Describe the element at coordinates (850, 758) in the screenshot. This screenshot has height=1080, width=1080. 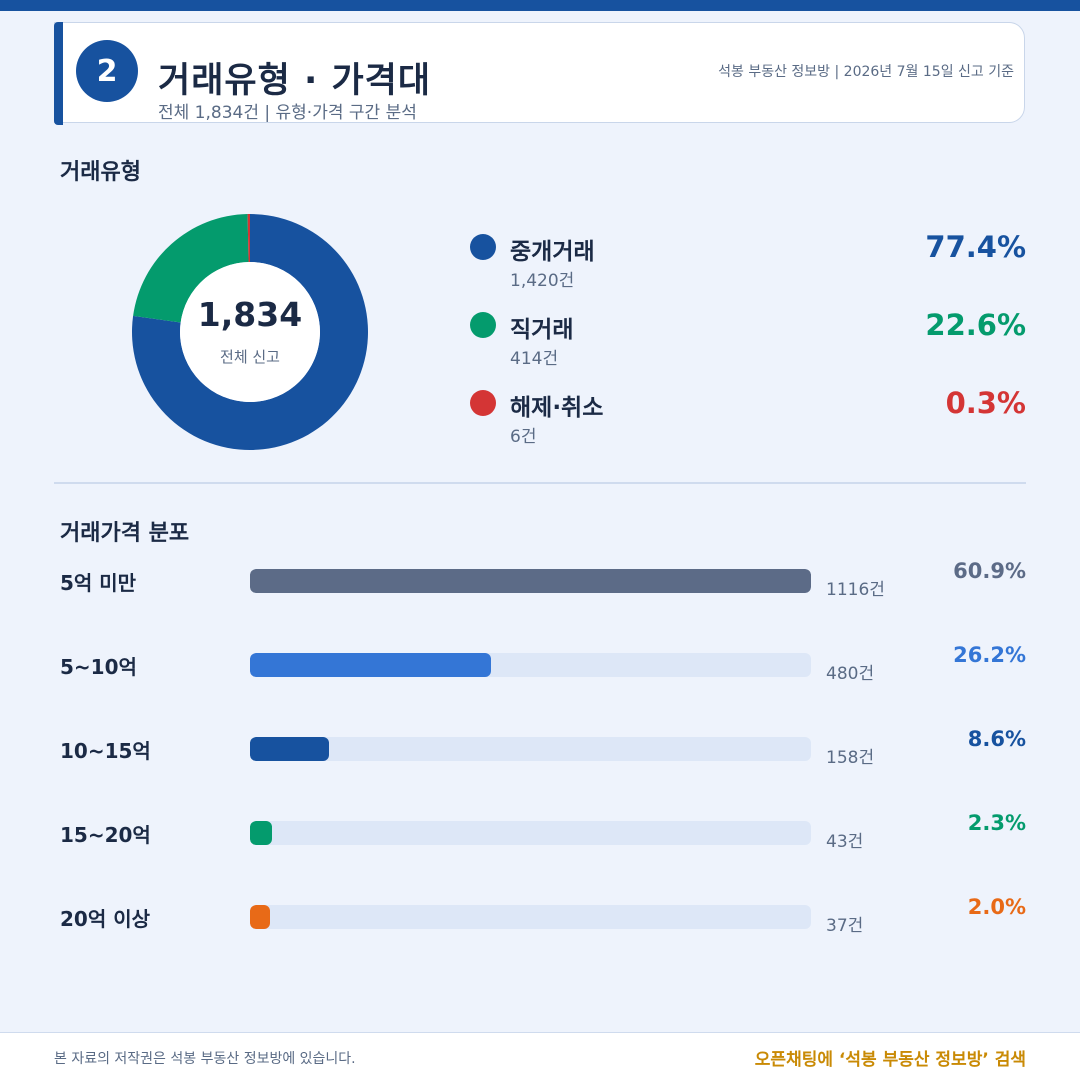
I see `bar-count: 158건` at that location.